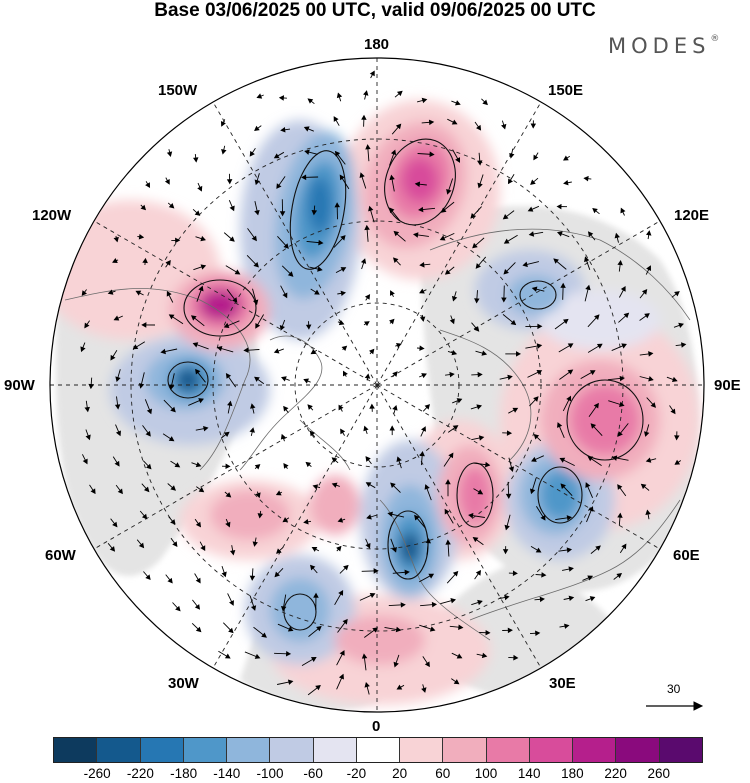 The width and height of the screenshot is (750, 783). What do you see at coordinates (60, 555) in the screenshot?
I see `lon-label-60w: 60W` at bounding box center [60, 555].